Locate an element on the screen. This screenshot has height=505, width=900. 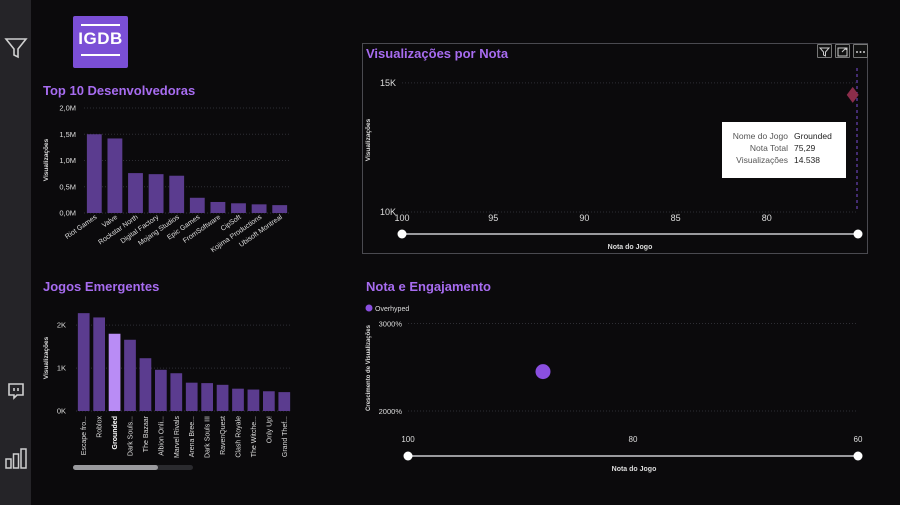
top-devs-ytick: 1,0M is located at coordinates (67, 160).